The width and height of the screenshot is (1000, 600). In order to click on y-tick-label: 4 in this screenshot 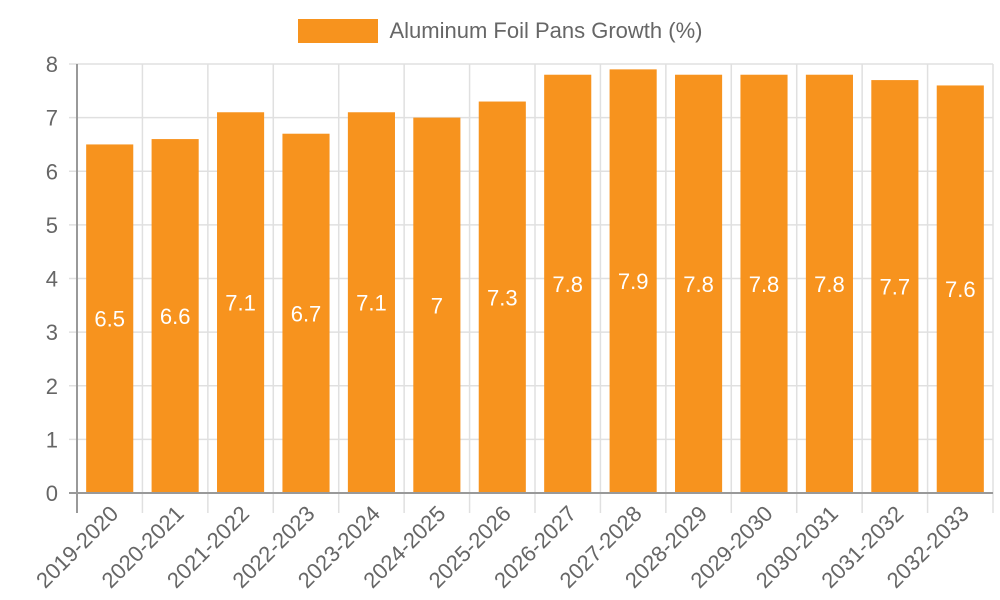, I will do `click(52, 279)`.